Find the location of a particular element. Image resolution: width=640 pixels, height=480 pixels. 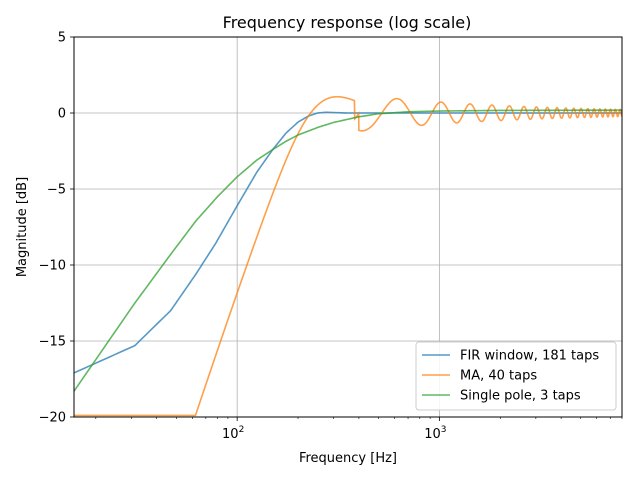

x-tick-label: 10² is located at coordinates (233, 433).